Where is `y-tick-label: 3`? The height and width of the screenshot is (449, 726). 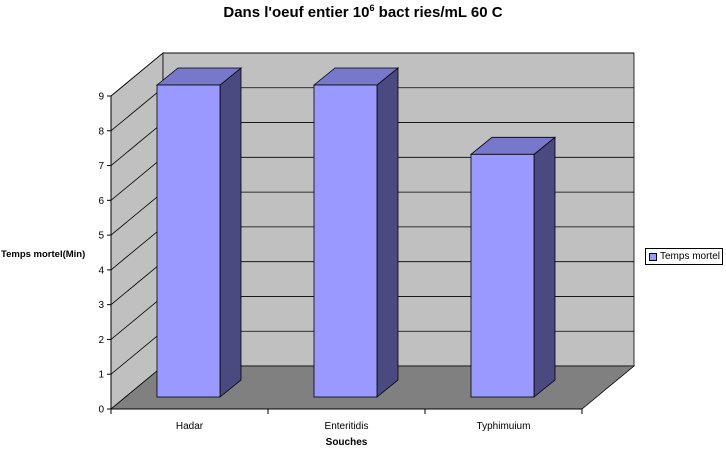 y-tick-label: 3 is located at coordinates (101, 305).